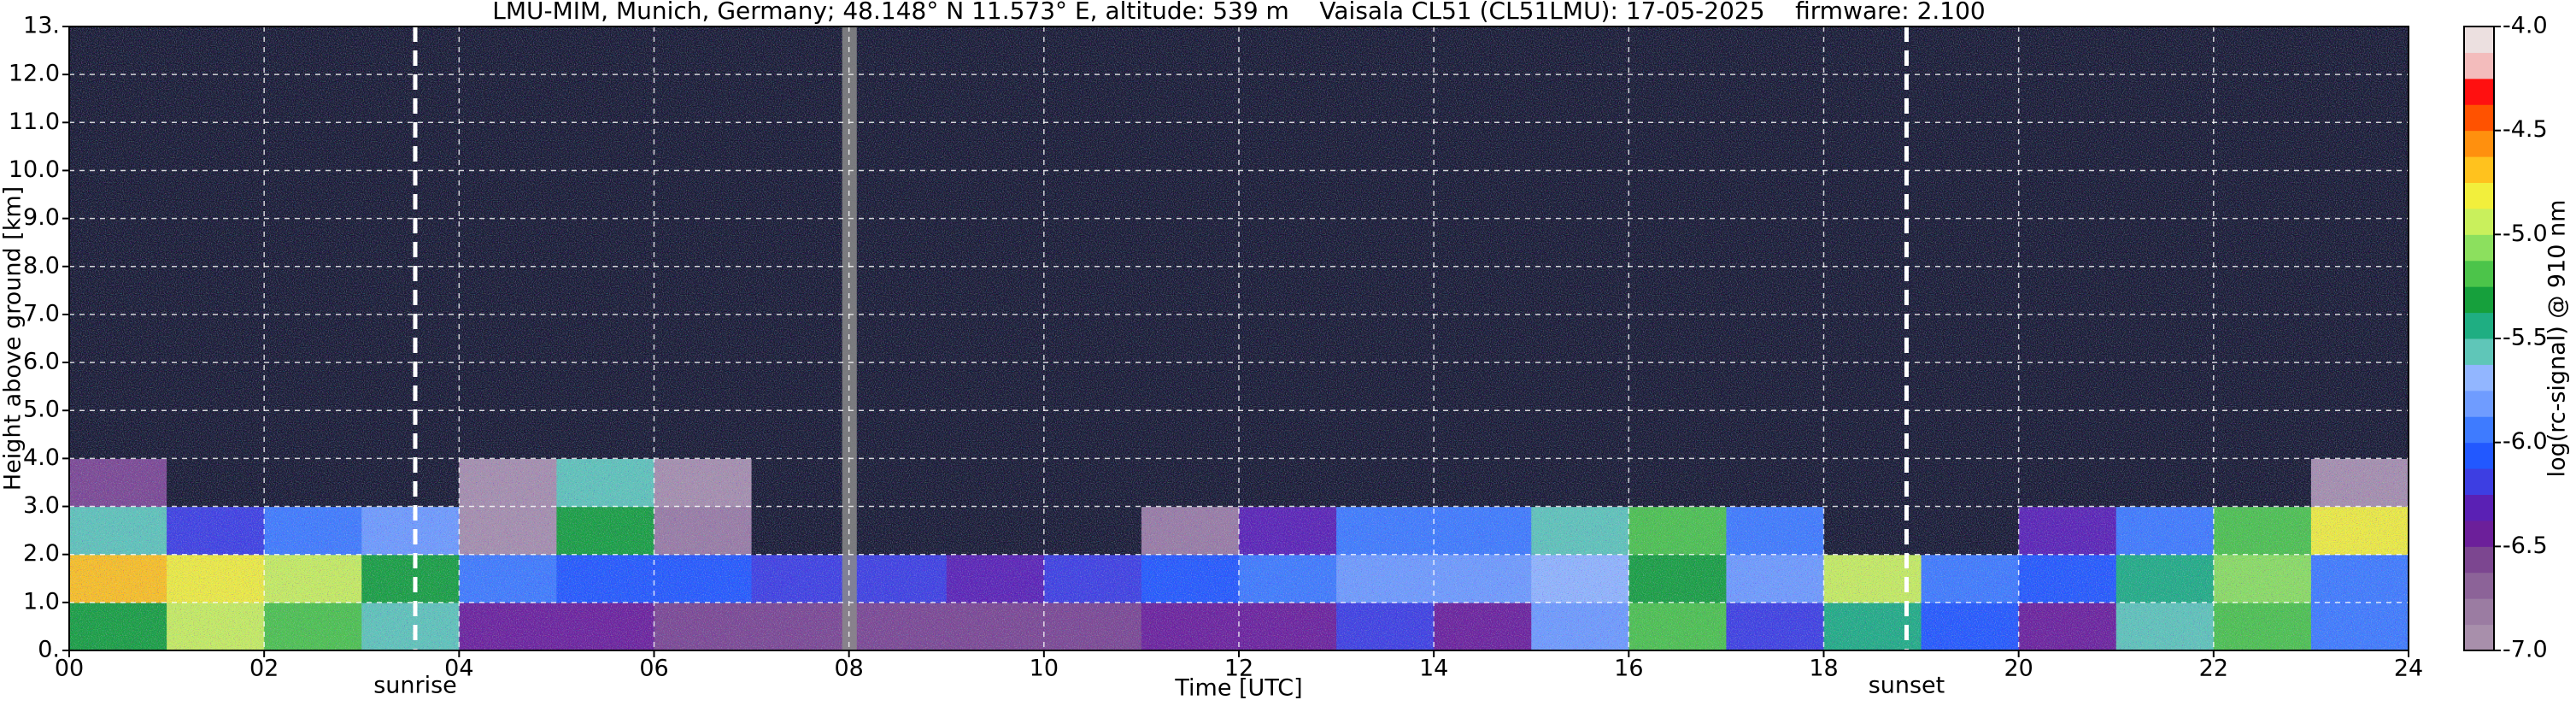  I want to click on colorbar-tick-label: -5.0, so click(2525, 234).